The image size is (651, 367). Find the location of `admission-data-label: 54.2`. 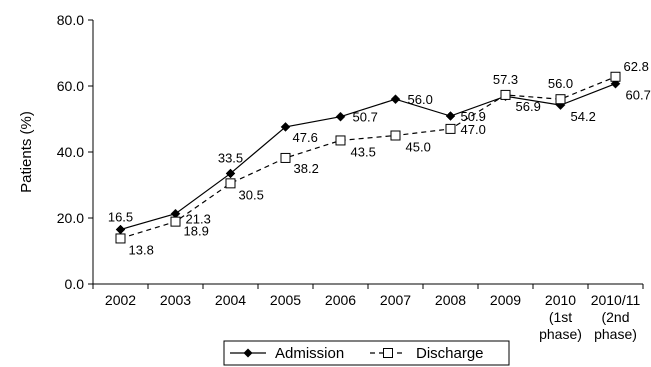

admission-data-label: 54.2 is located at coordinates (583, 116).